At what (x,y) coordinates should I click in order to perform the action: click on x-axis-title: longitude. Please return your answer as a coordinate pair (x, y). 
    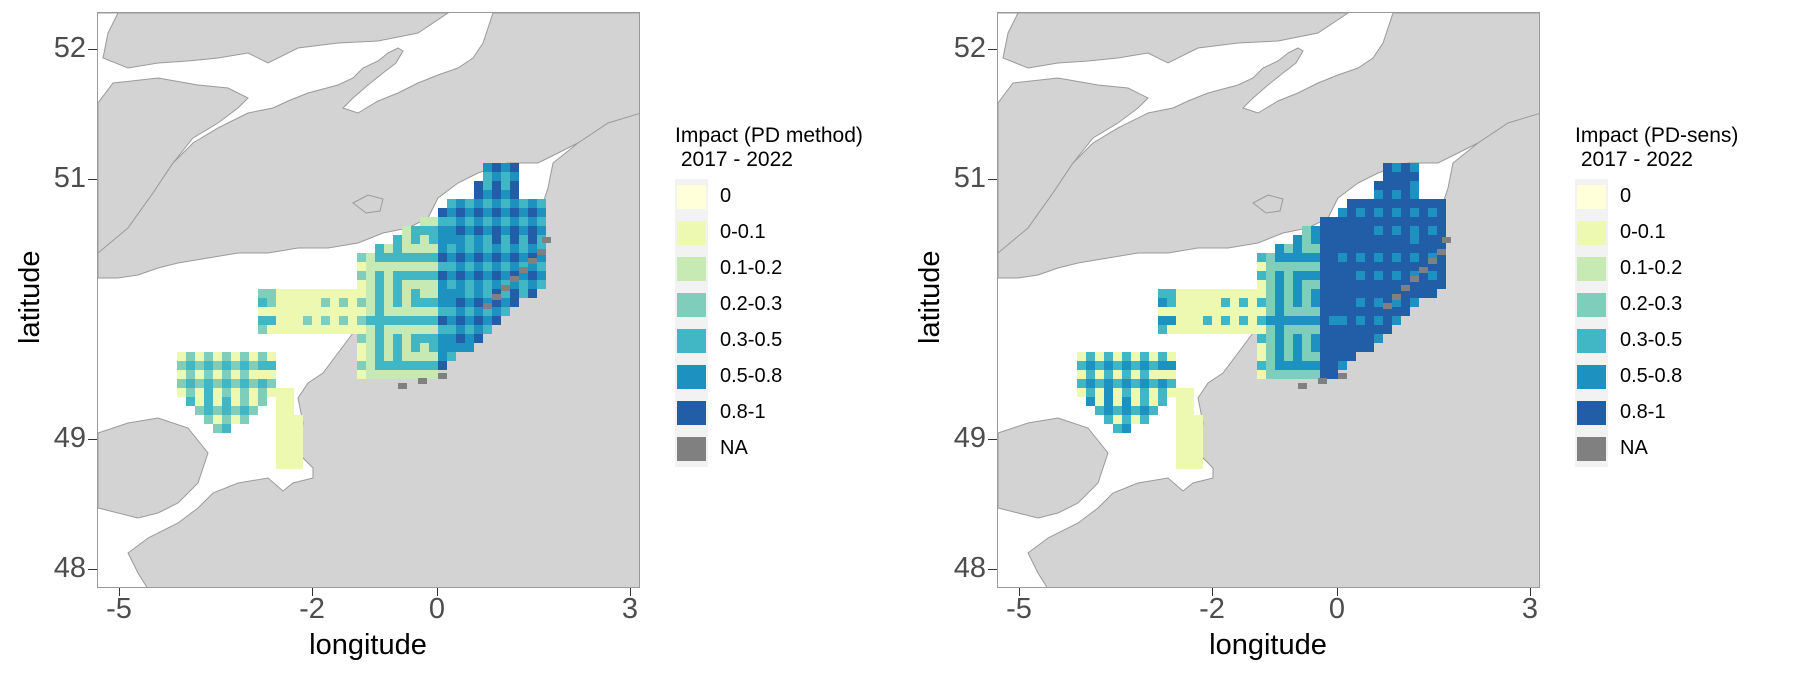
    Looking at the image, I should click on (368, 645).